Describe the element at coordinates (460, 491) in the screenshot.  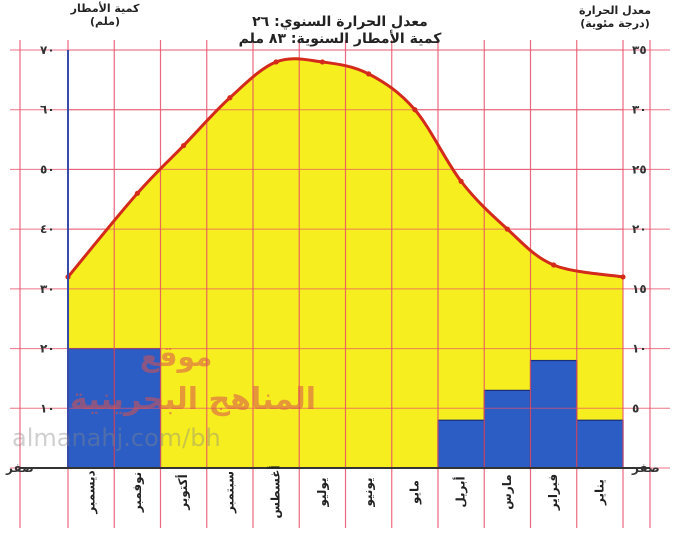
I see `month-label: أبريل` at that location.